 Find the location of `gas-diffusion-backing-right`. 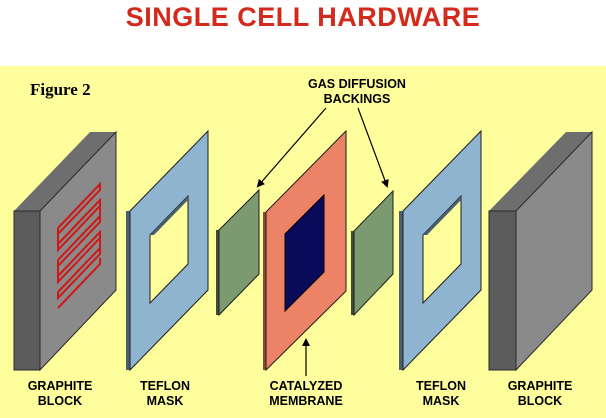

gas-diffusion-backing-right is located at coordinates (372, 253).